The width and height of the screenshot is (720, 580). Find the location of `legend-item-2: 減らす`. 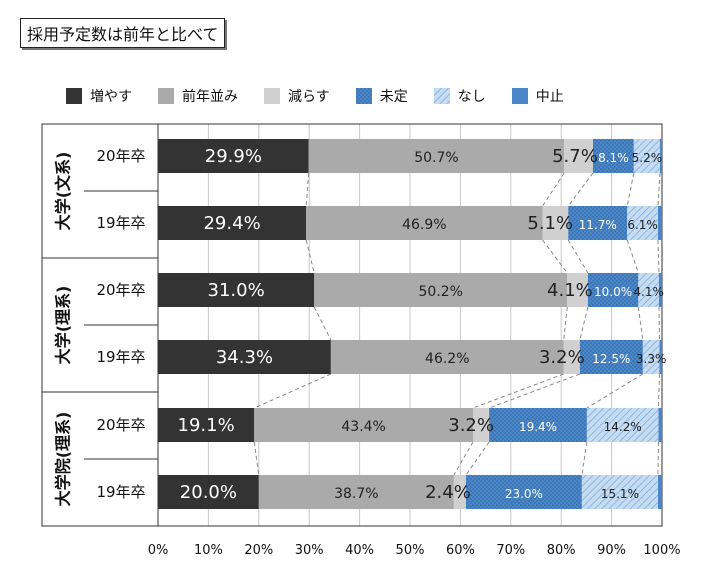

legend-item-2: 減らす is located at coordinates (297, 96).